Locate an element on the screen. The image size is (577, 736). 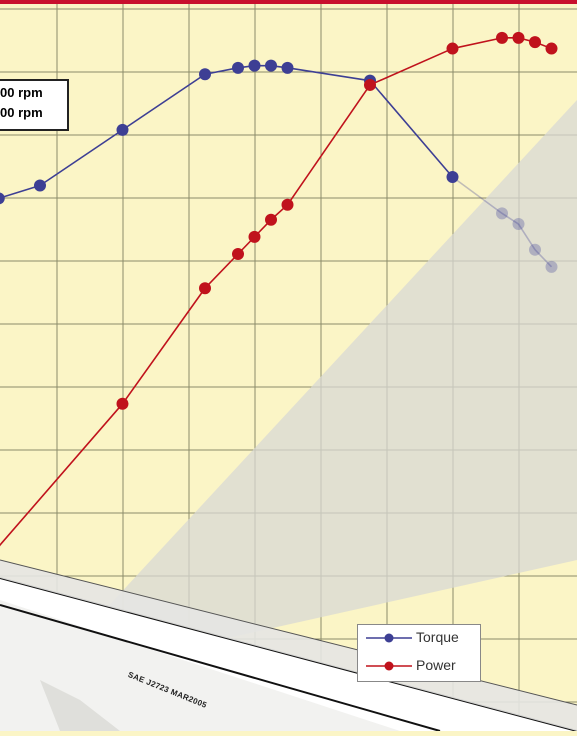
legend-item-torque: Torque is located at coordinates (419, 638).